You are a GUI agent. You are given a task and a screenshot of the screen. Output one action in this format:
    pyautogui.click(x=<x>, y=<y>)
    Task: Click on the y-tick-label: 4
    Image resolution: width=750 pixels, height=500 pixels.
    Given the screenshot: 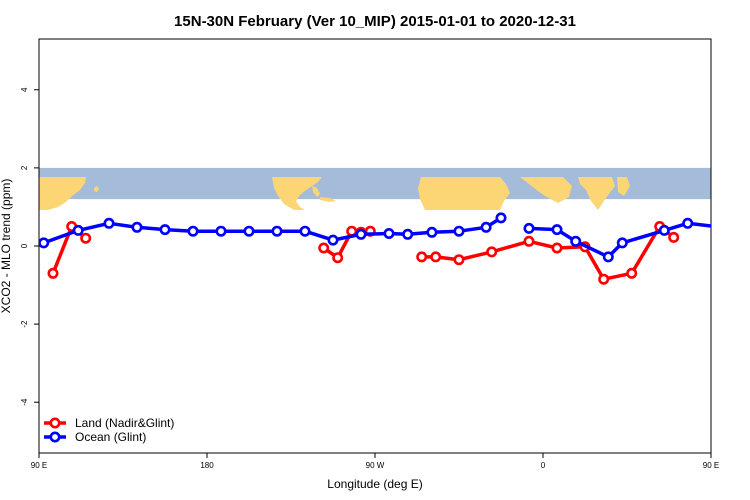 What is the action you would take?
    pyautogui.click(x=24, y=89)
    